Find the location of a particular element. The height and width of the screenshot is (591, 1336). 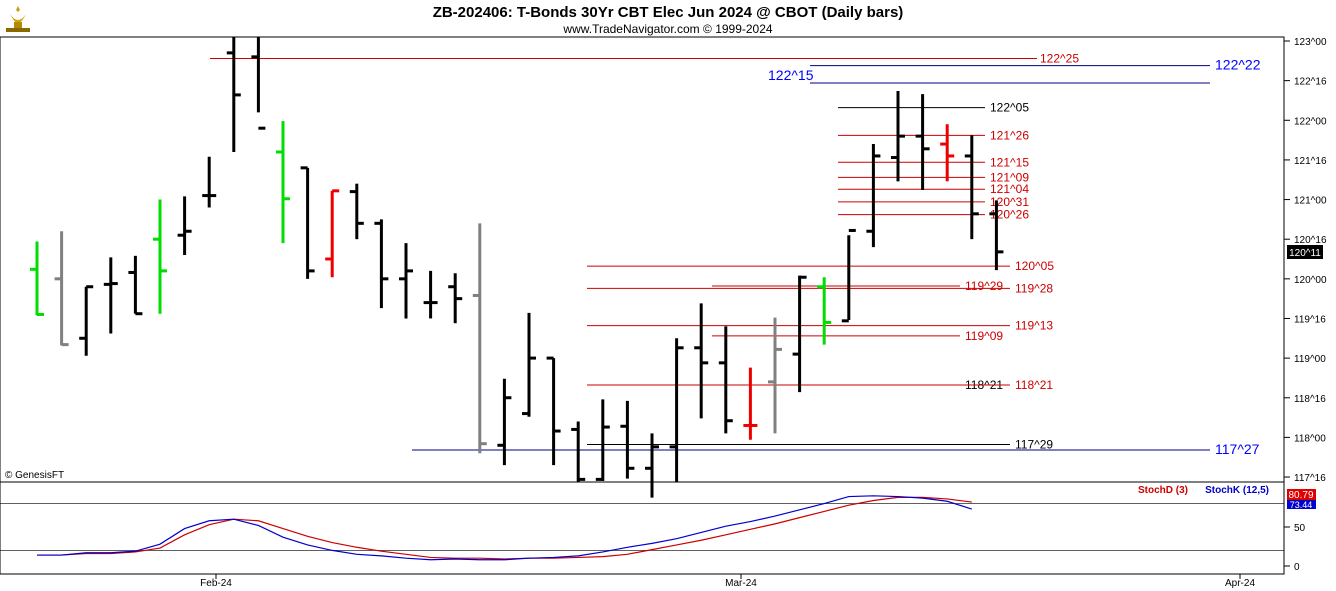

last-price-text: 120^11 is located at coordinates (1305, 253).